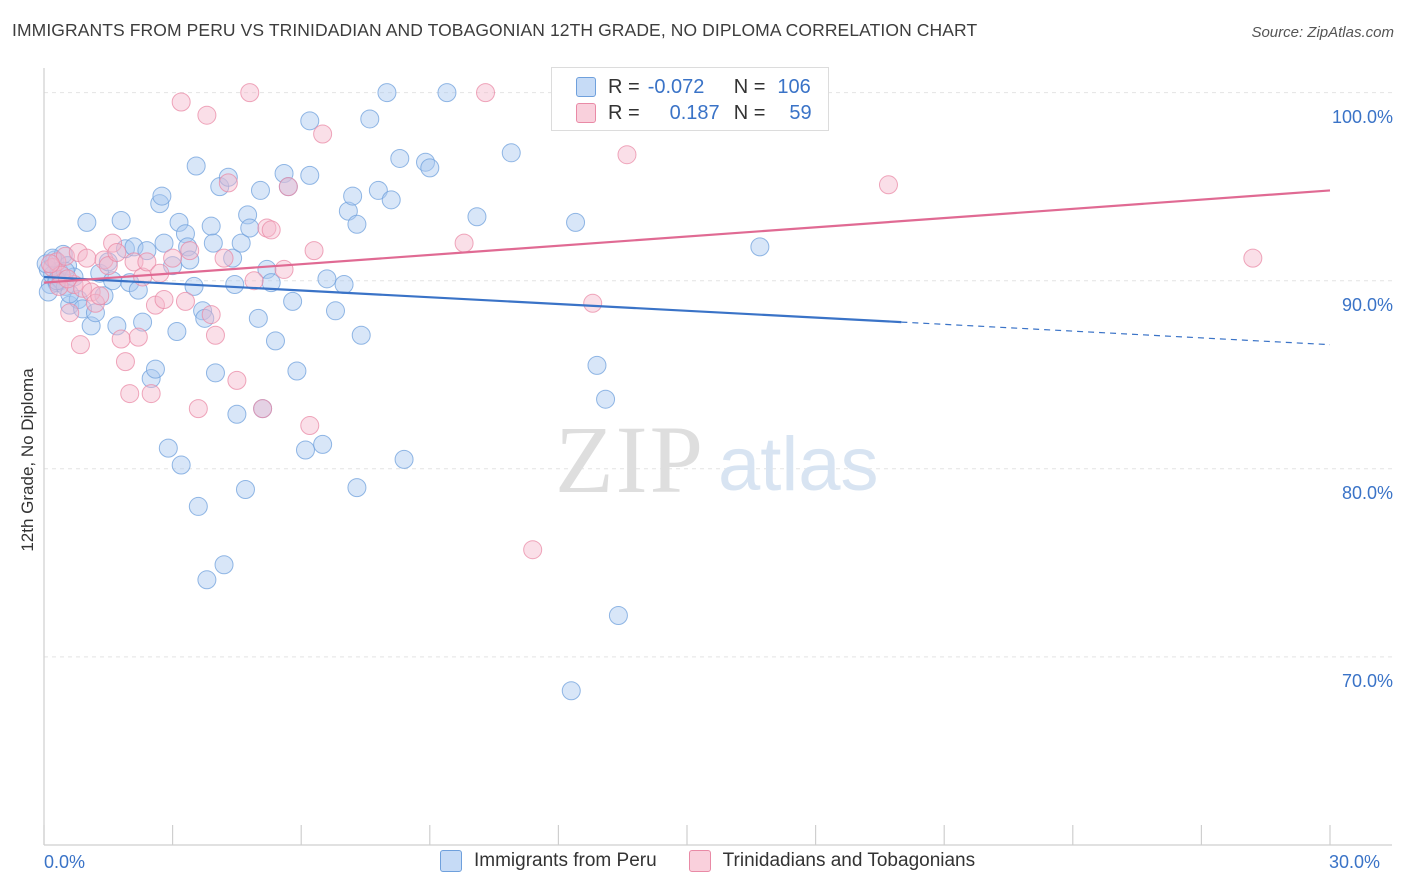 This screenshot has height=892, width=1406. Describe the element at coordinates (548, 861) in the screenshot. I see `legend-item-peru: Immigrants from Peru` at that location.